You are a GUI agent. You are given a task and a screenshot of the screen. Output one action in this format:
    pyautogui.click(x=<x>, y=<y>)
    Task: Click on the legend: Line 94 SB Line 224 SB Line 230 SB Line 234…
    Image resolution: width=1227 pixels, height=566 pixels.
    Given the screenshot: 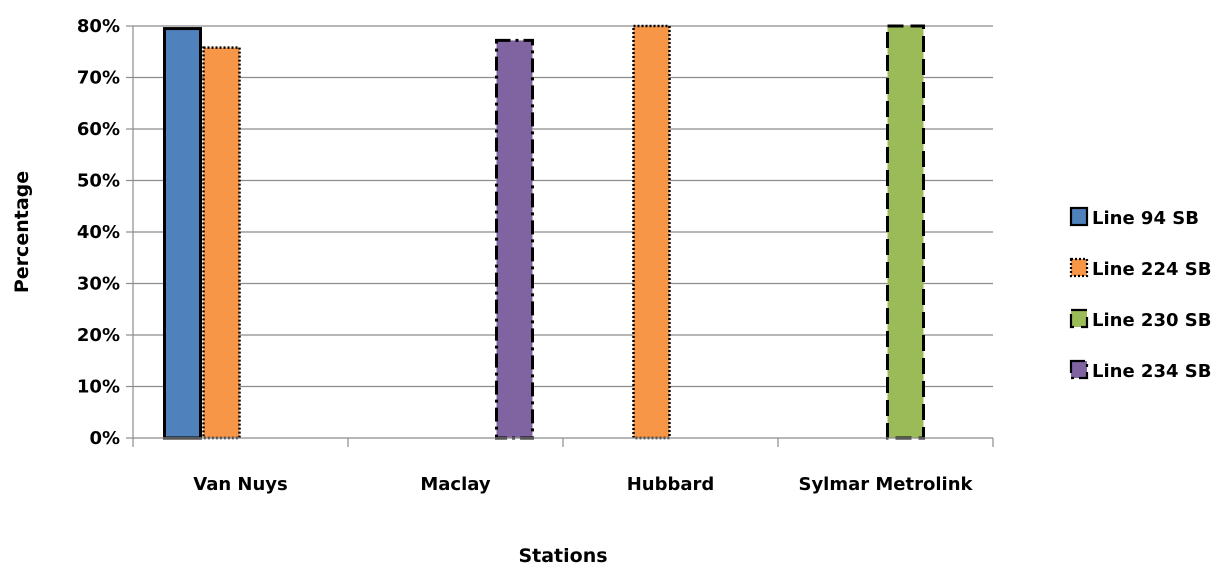 What is the action you would take?
    pyautogui.click(x=1140, y=294)
    